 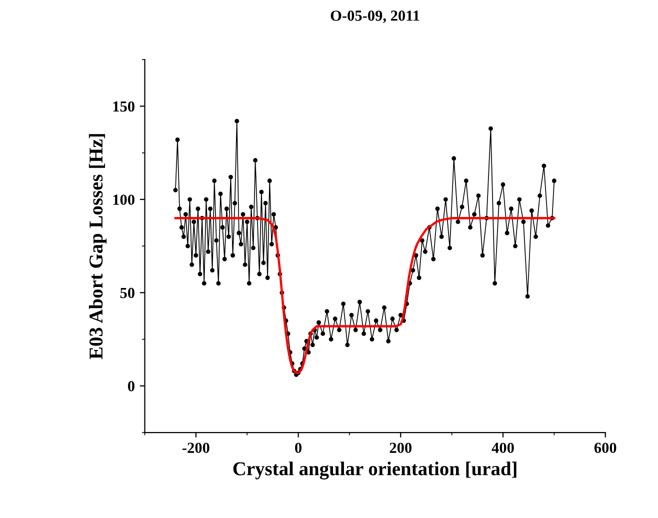 What do you see at coordinates (401, 448) in the screenshot?
I see `x-tick-label: 200` at bounding box center [401, 448].